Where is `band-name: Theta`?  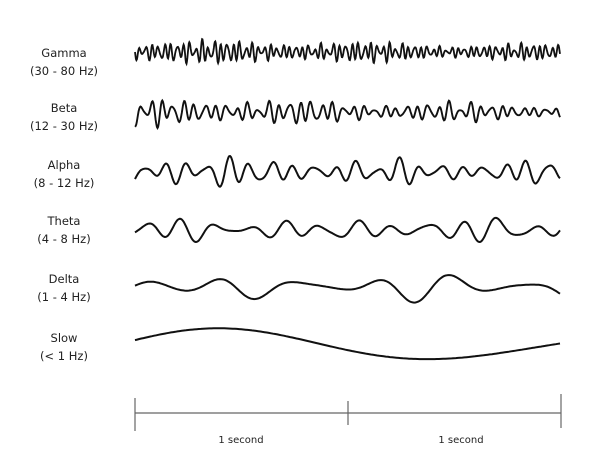 band-name: Theta is located at coordinates (64, 221).